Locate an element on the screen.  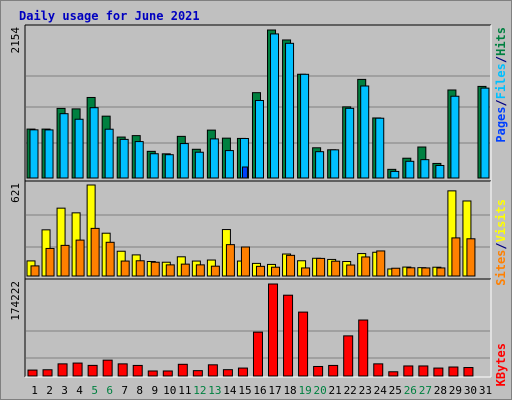
x-tick-label: 13 is located at coordinates (214, 390).